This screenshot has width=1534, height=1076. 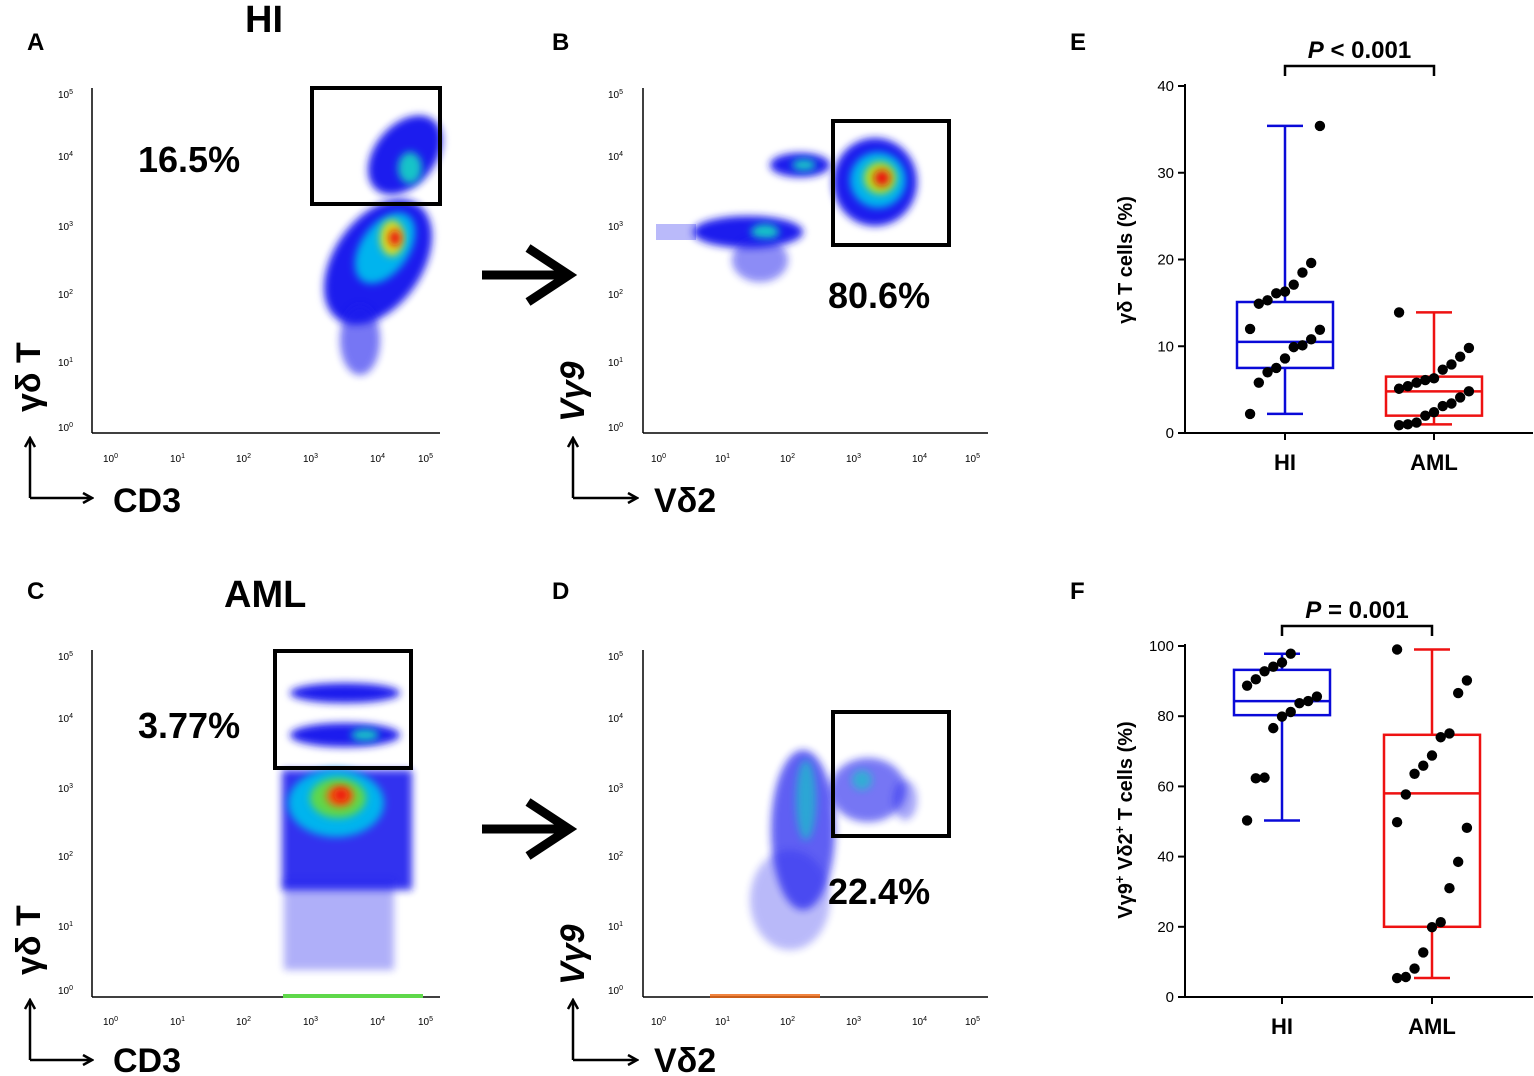 I want to click on axis-arrows-a, so click(x=61, y=468).